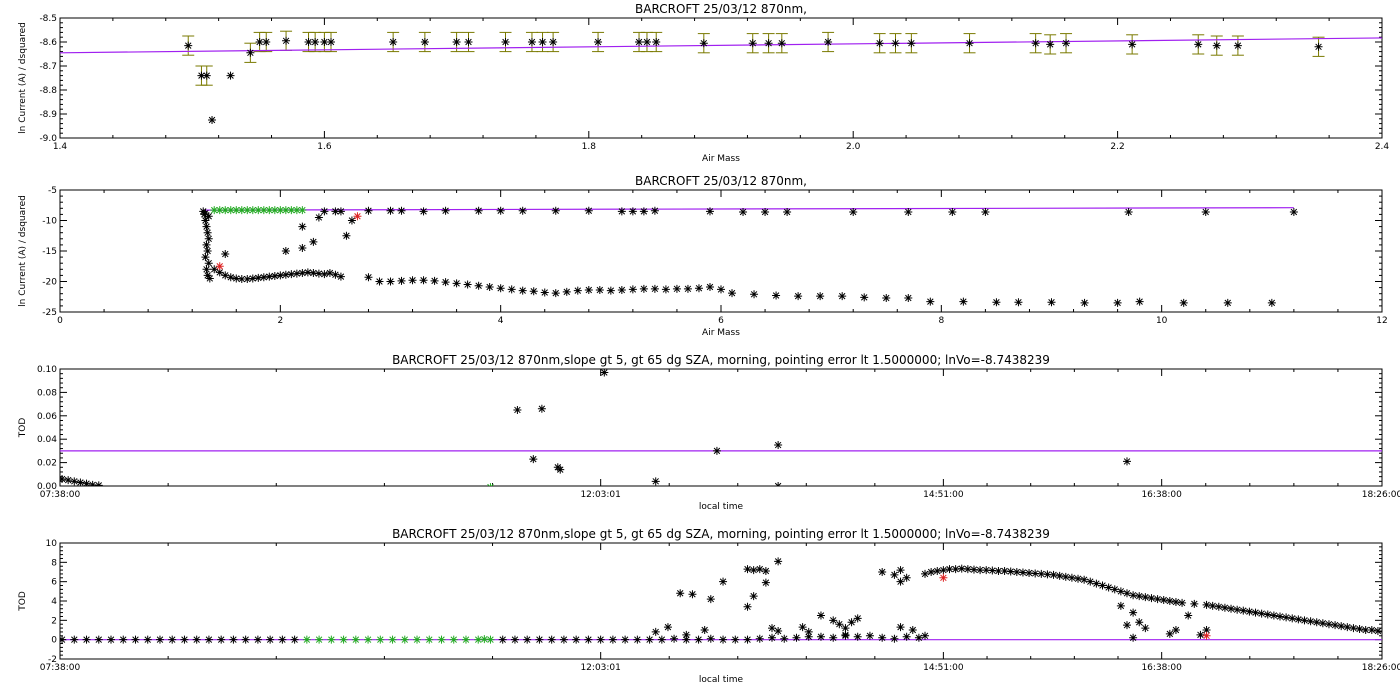  What do you see at coordinates (52, 660) in the screenshot?
I see `y-tick-label: -2` at bounding box center [52, 660].